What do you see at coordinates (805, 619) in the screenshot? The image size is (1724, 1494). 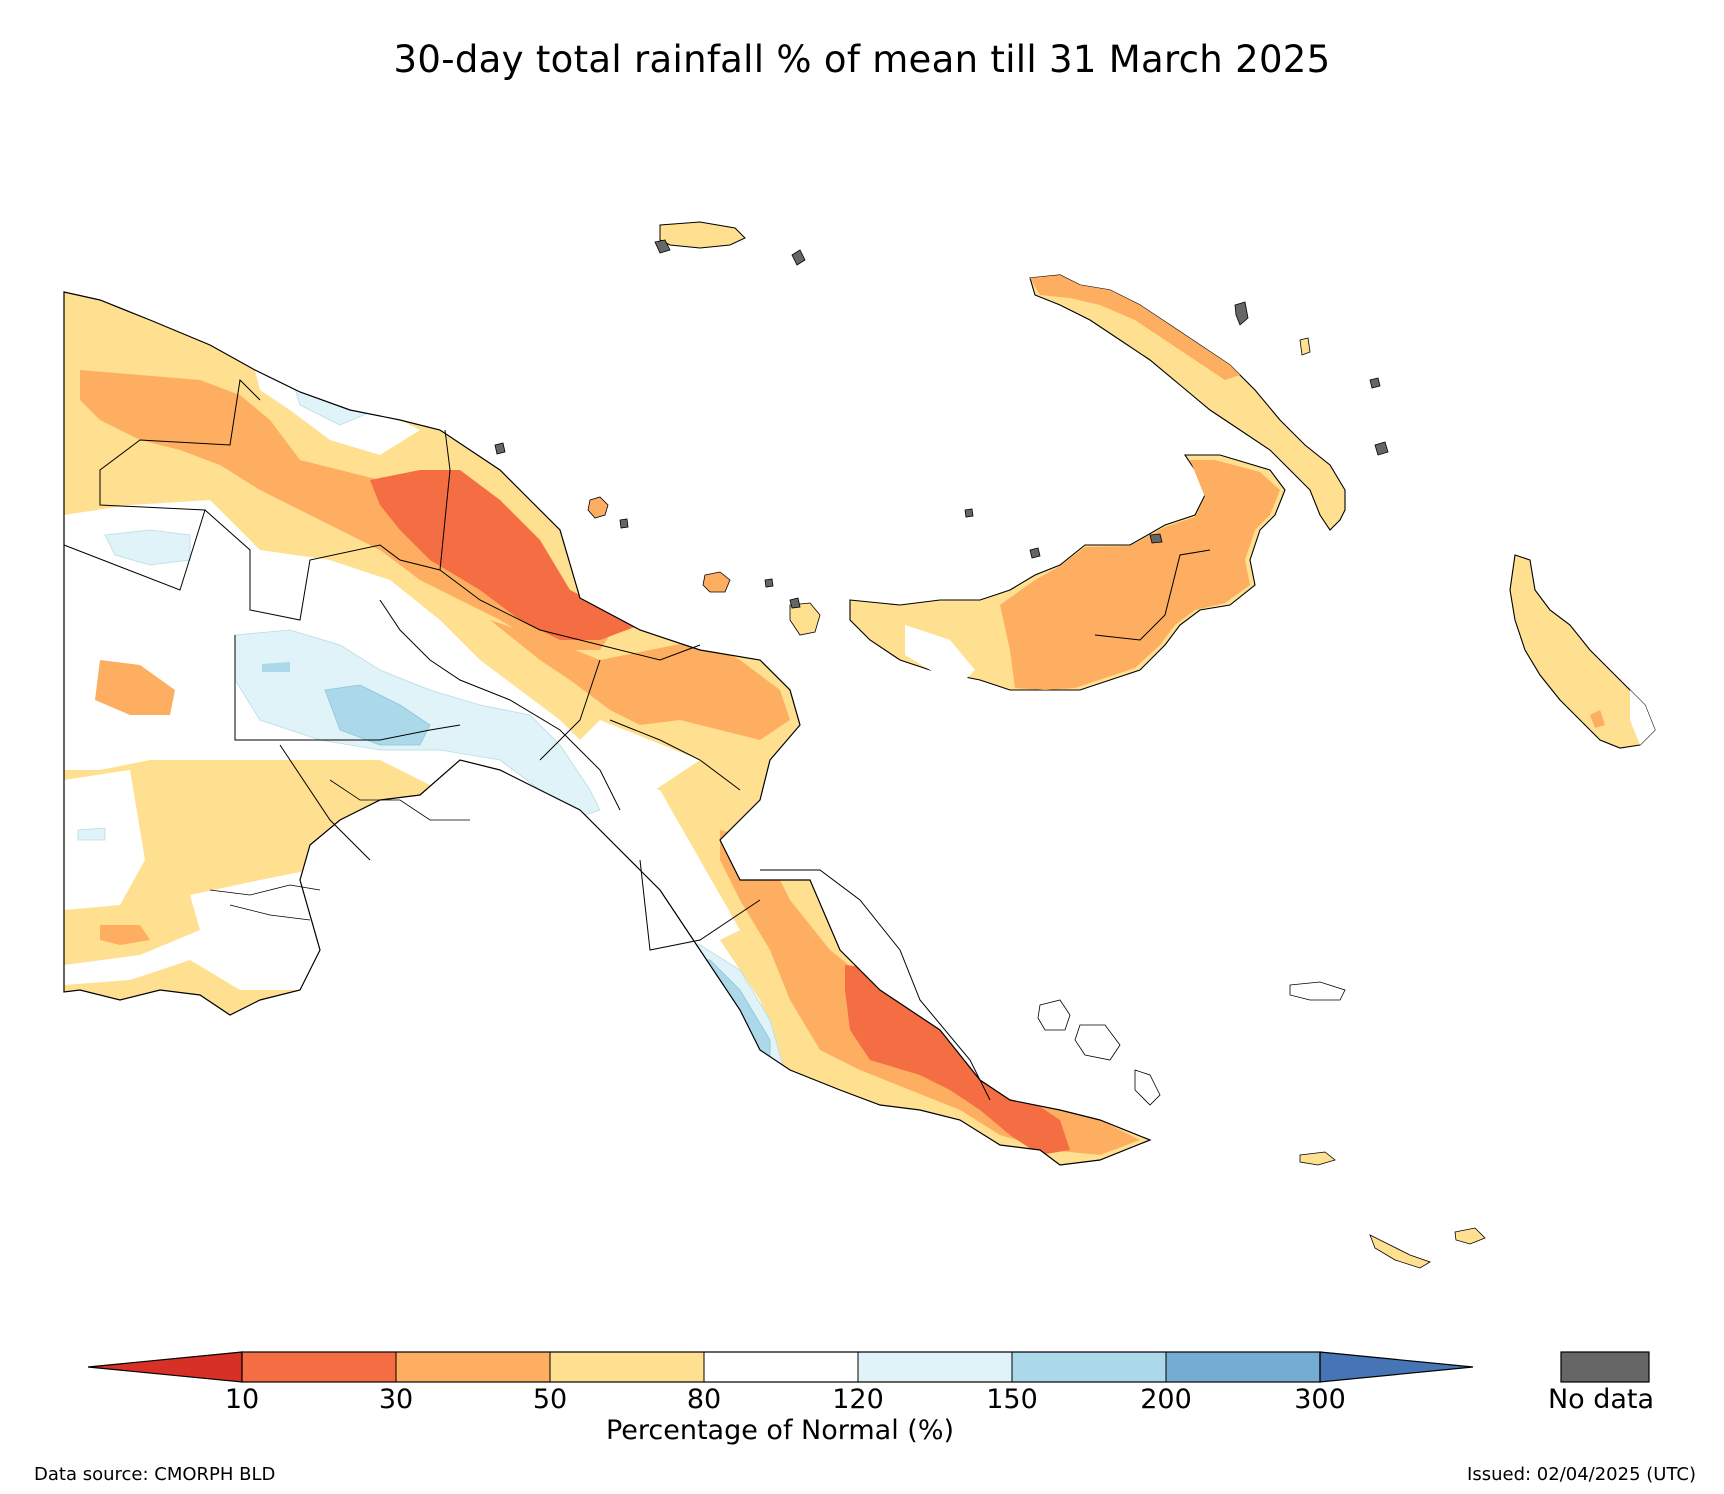 I see `umboi-island` at bounding box center [805, 619].